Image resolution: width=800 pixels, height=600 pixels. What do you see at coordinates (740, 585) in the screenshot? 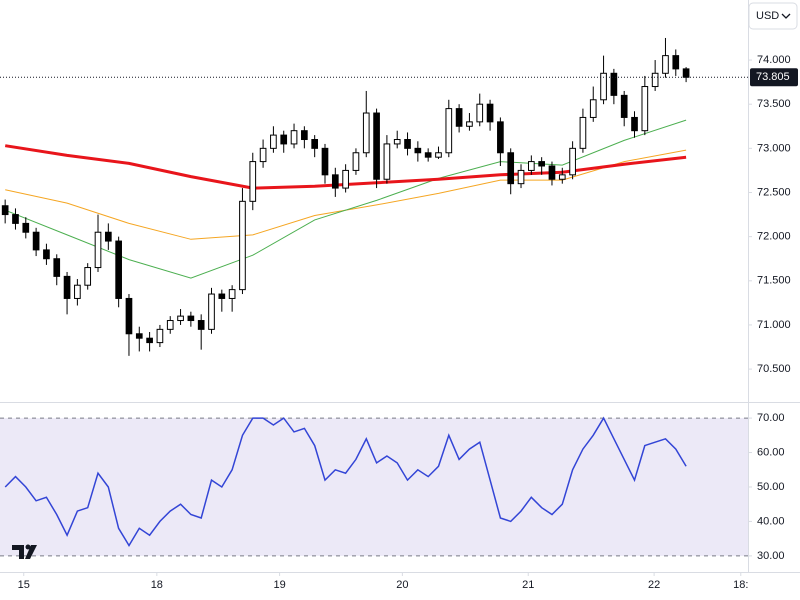
I see `x-tick-label: 18:` at bounding box center [740, 585].